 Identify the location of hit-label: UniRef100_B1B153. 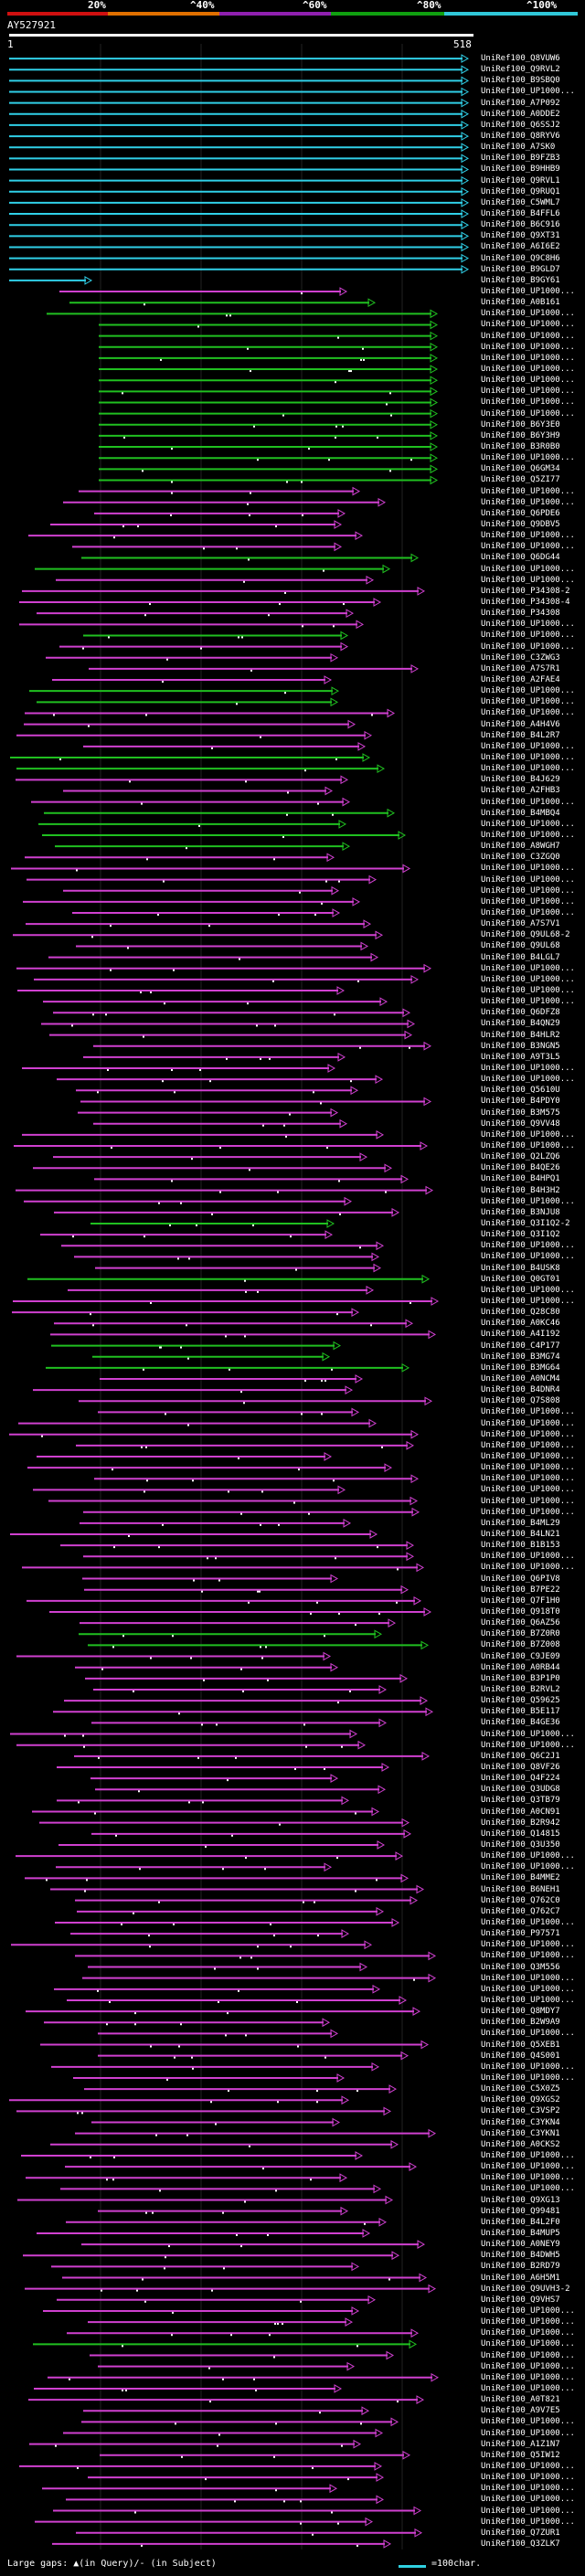
(520, 1546).